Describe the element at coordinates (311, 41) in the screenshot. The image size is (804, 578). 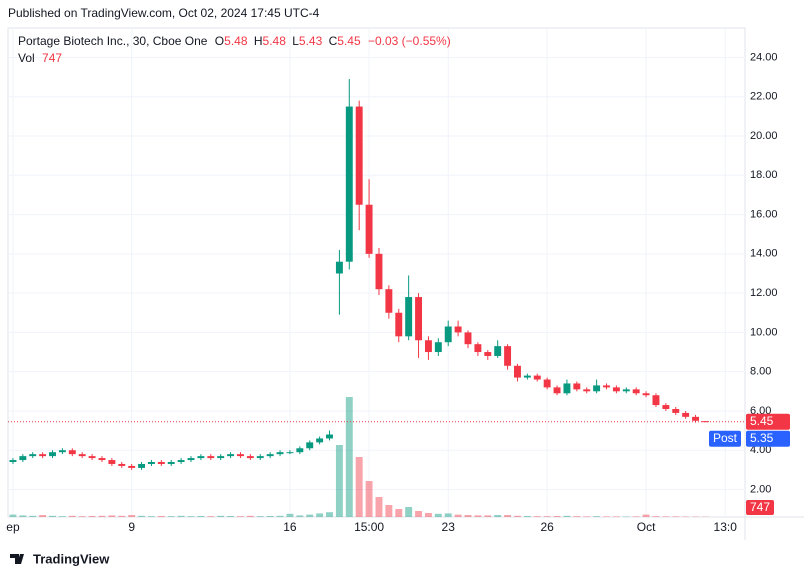
I see `legend-value: 5.43` at that location.